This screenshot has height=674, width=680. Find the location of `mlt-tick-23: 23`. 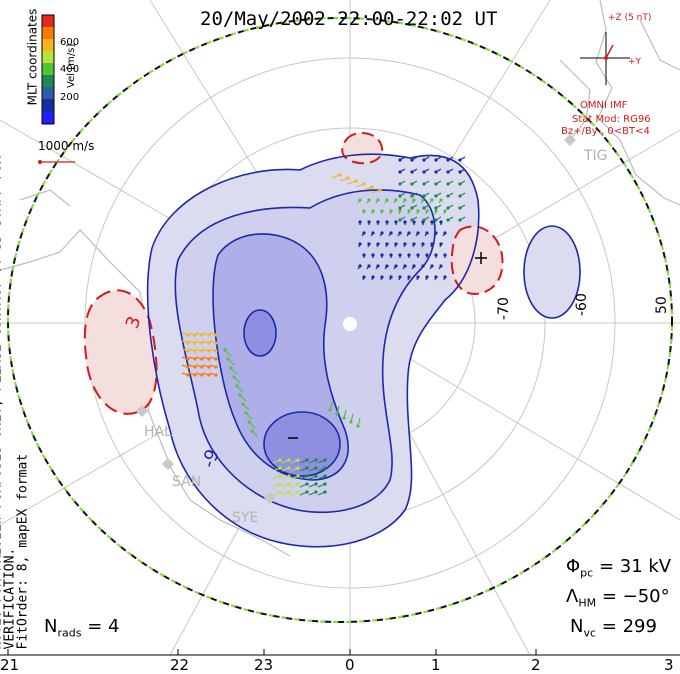

mlt-tick-23: 23 is located at coordinates (264, 665).